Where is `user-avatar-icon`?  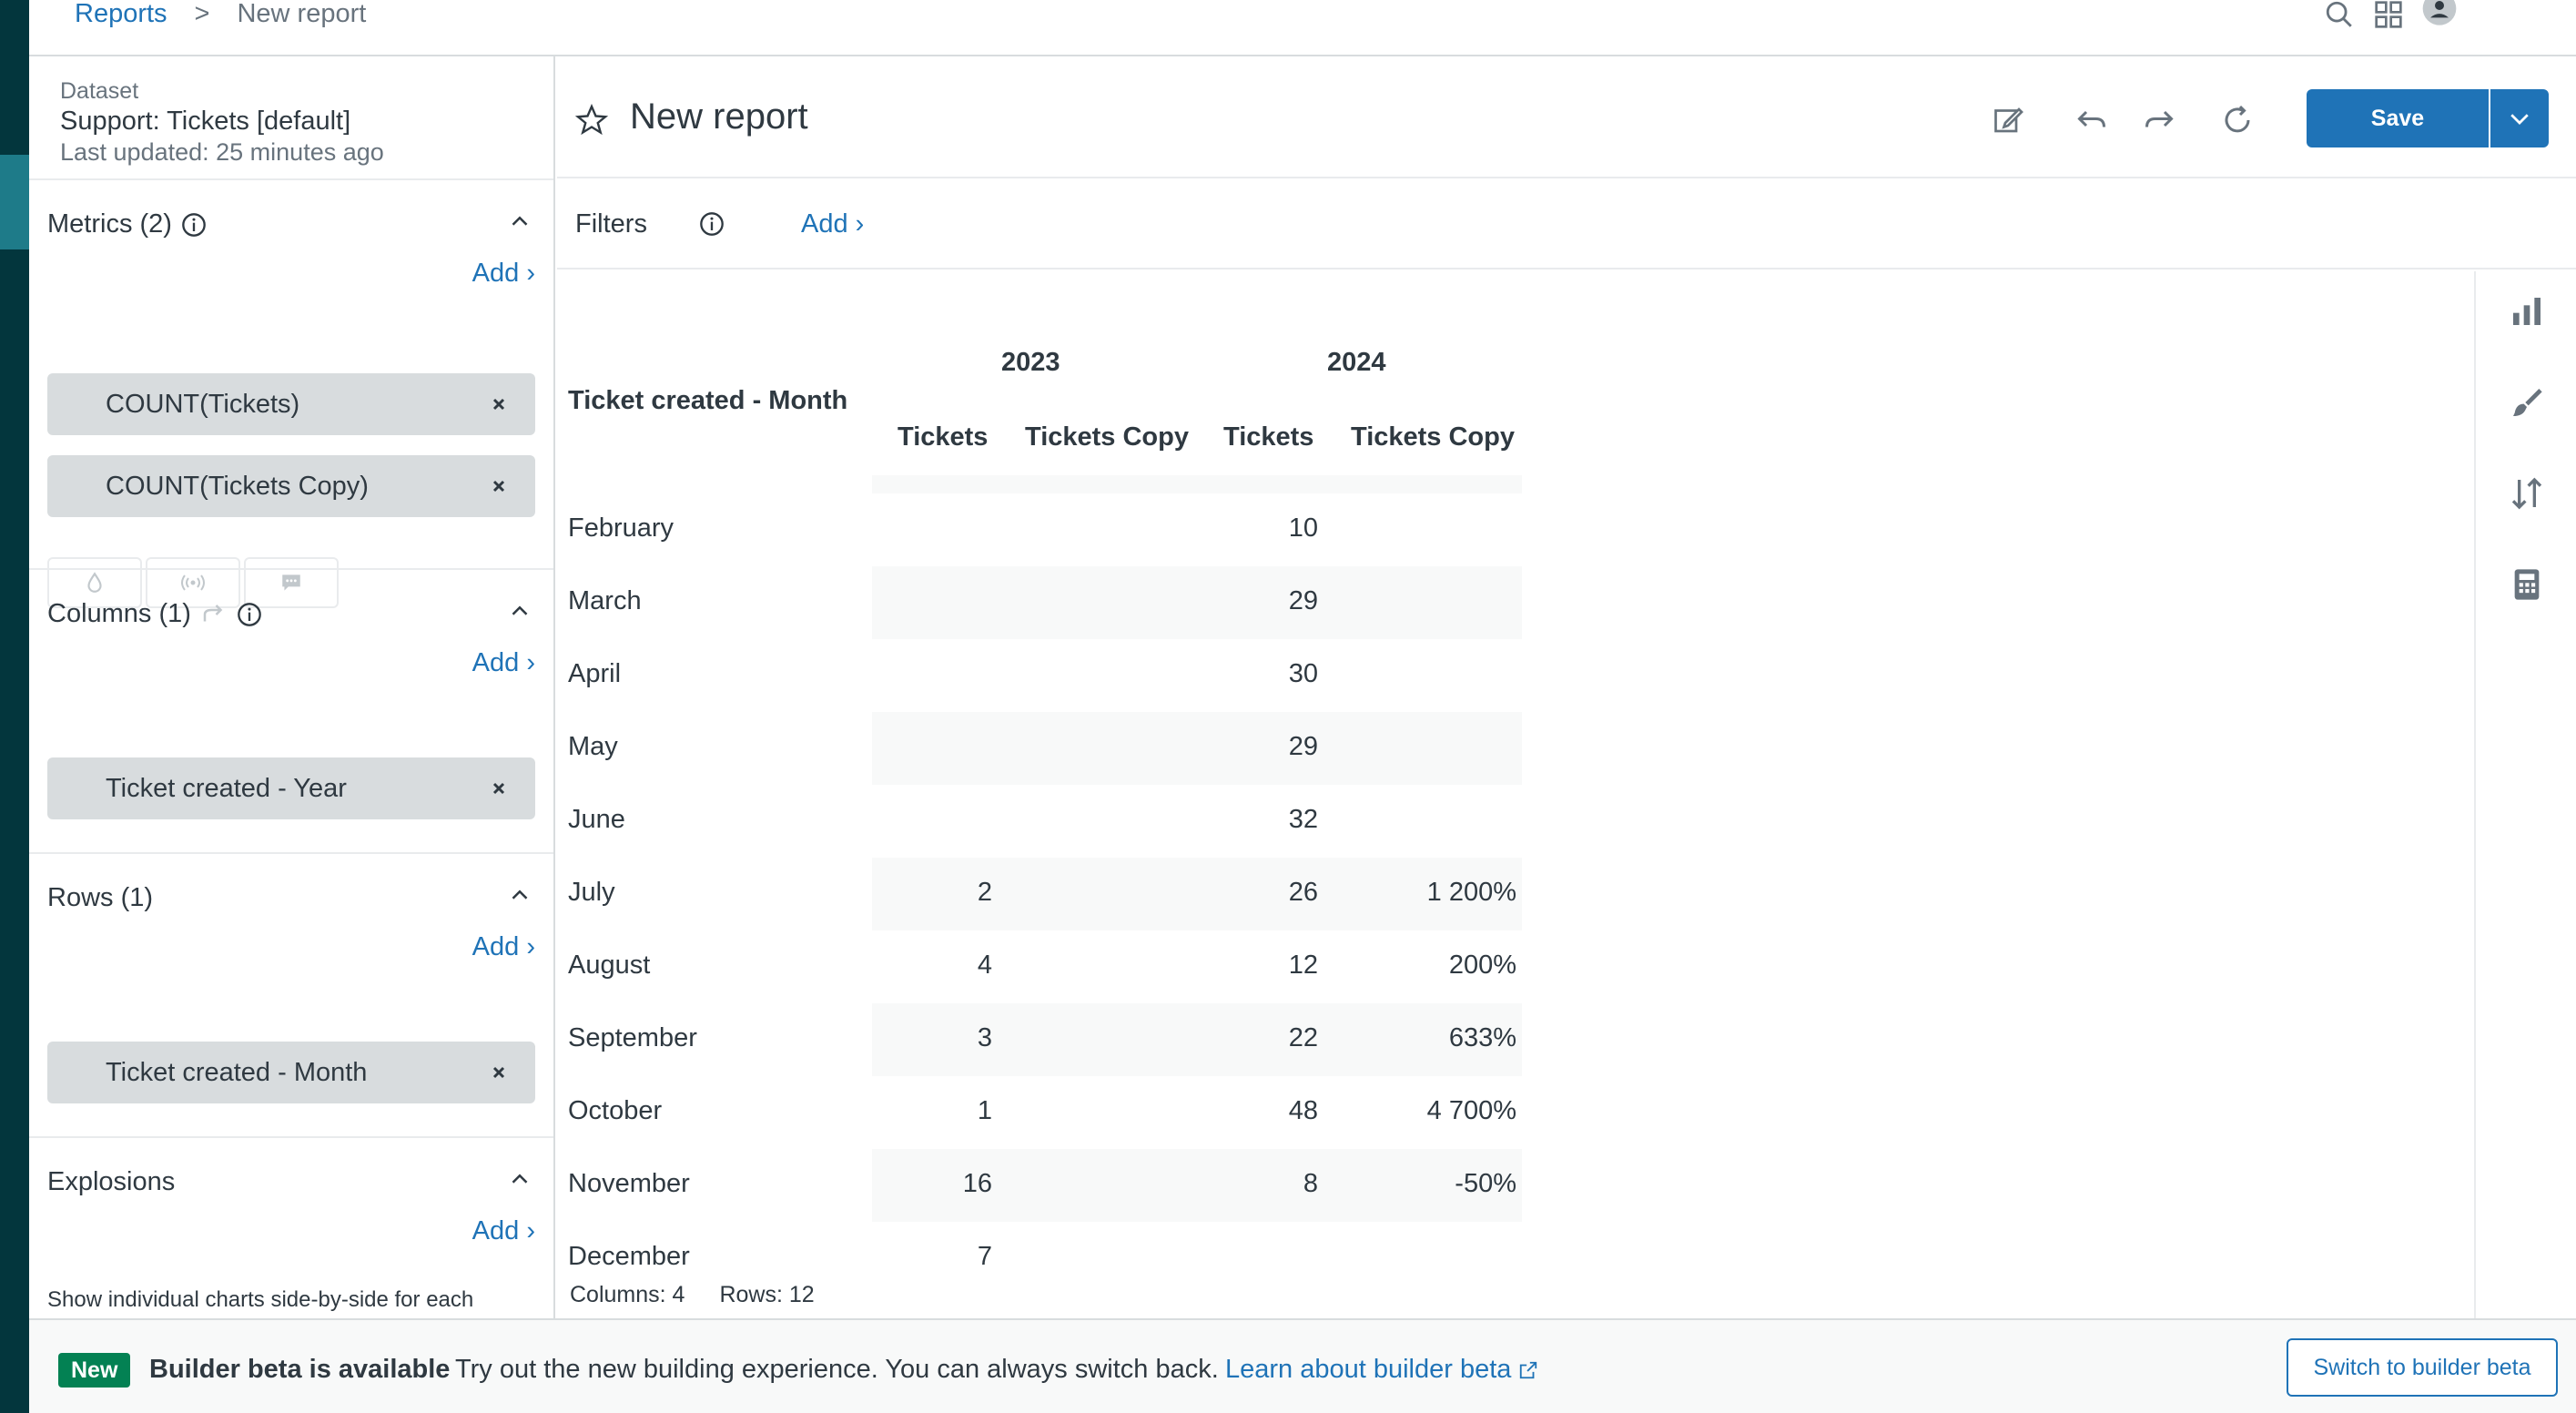
user-avatar-icon is located at coordinates (2439, 14).